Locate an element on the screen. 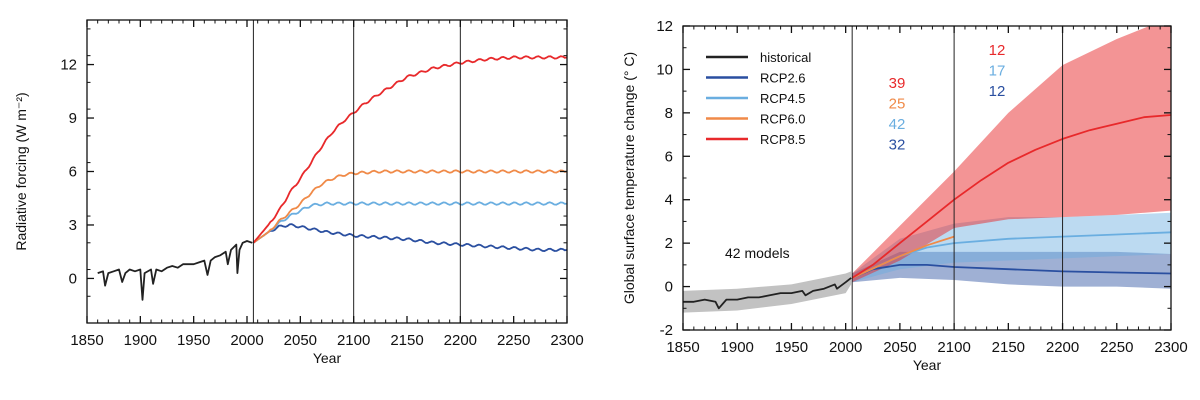 The width and height of the screenshot is (1200, 400). model-count-rcp8-5-2300: 12 is located at coordinates (997, 50).